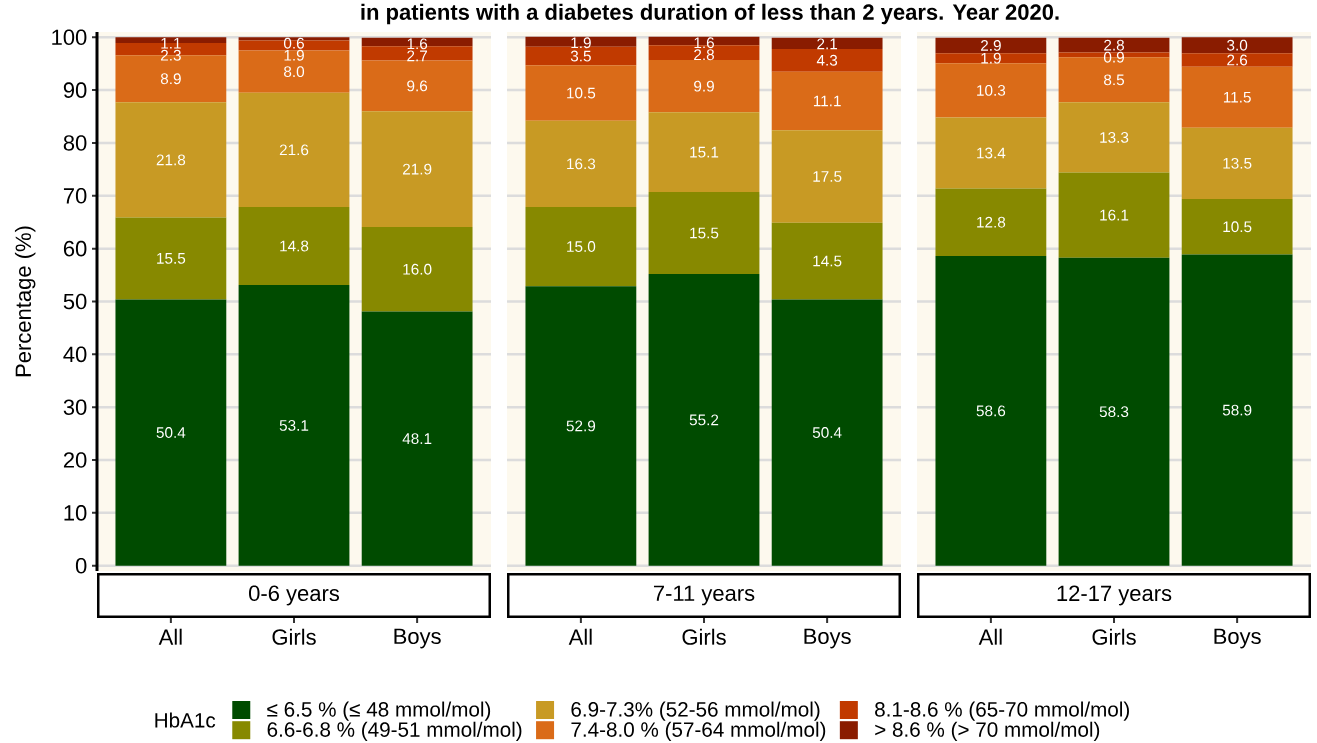  I want to click on text: in patients with a diabetes duration of less than 2 years. Year 2020., so click(710, 14).